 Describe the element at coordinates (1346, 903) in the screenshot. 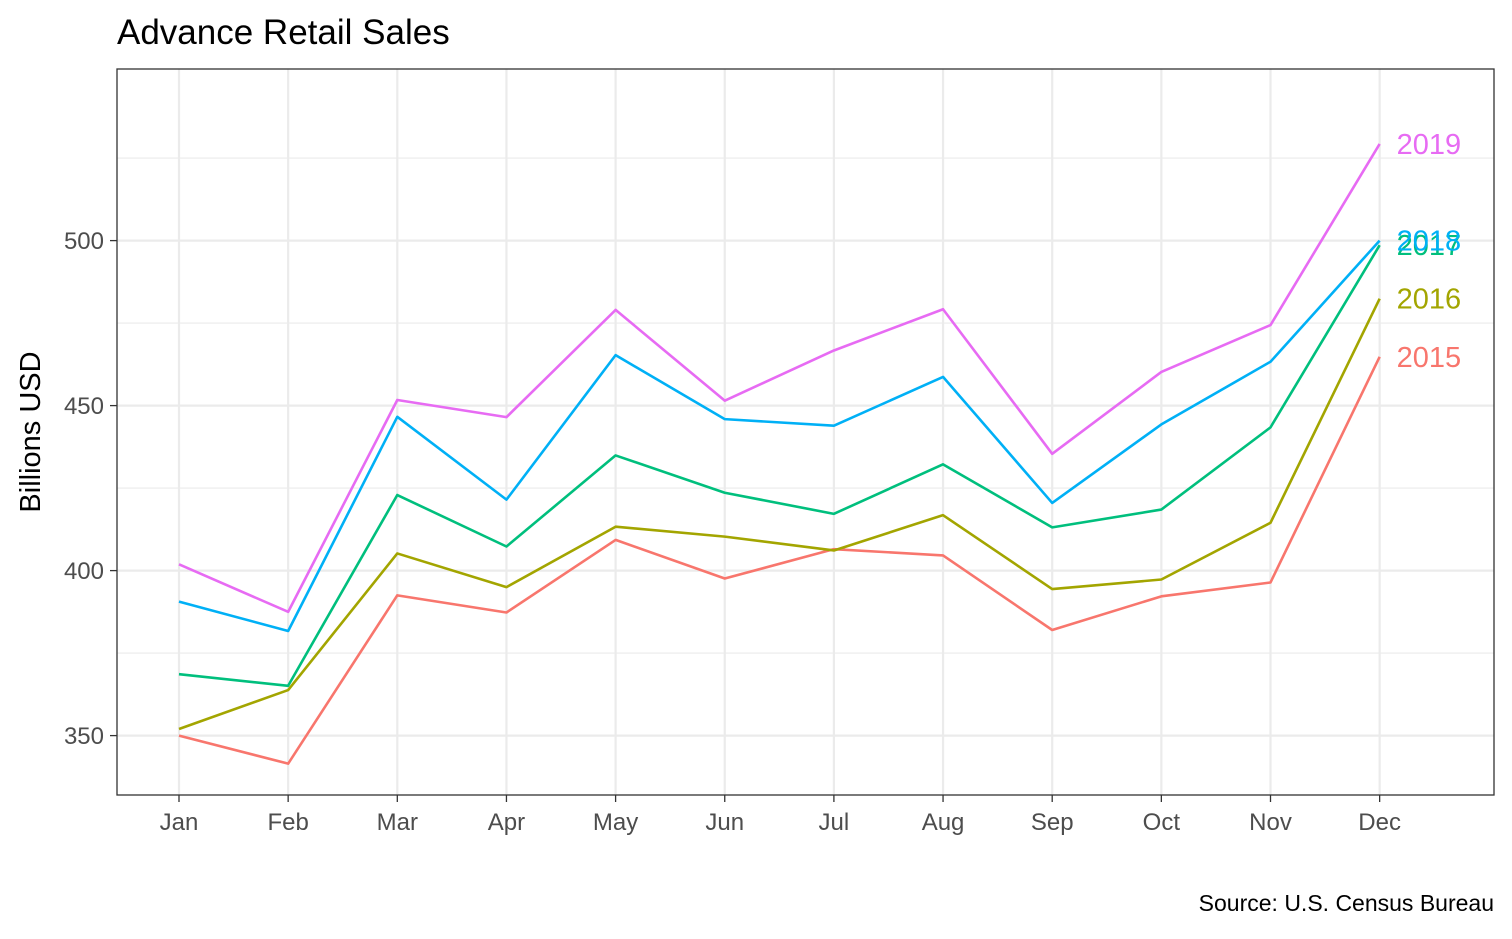

I see `source-caption: Source: U.S. Census Bureau` at that location.